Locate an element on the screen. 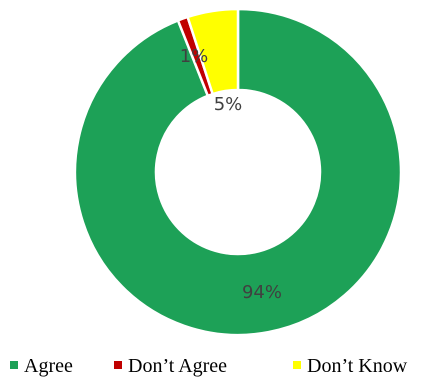 The image size is (438, 383). legend: Agree Don’t Agree Don’t Know is located at coordinates (209, 366).